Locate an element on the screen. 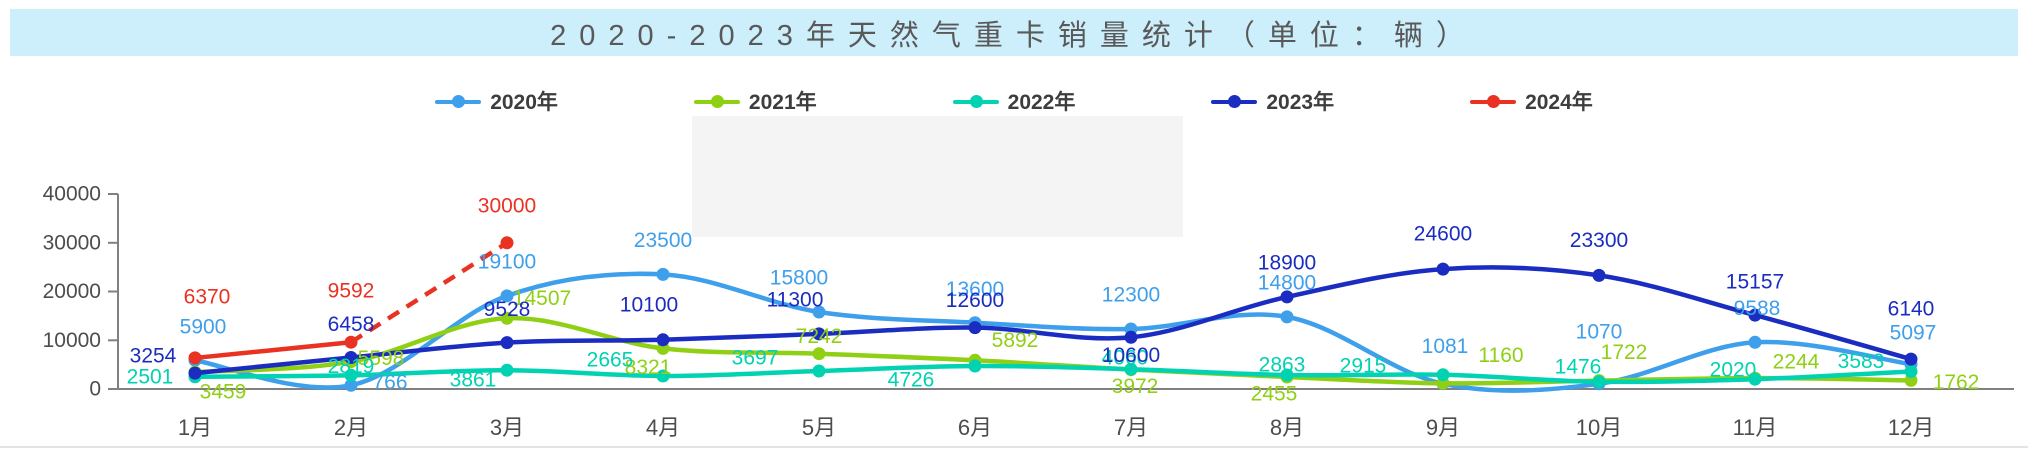  data-label-2023年: 6140 is located at coordinates (1911, 309).